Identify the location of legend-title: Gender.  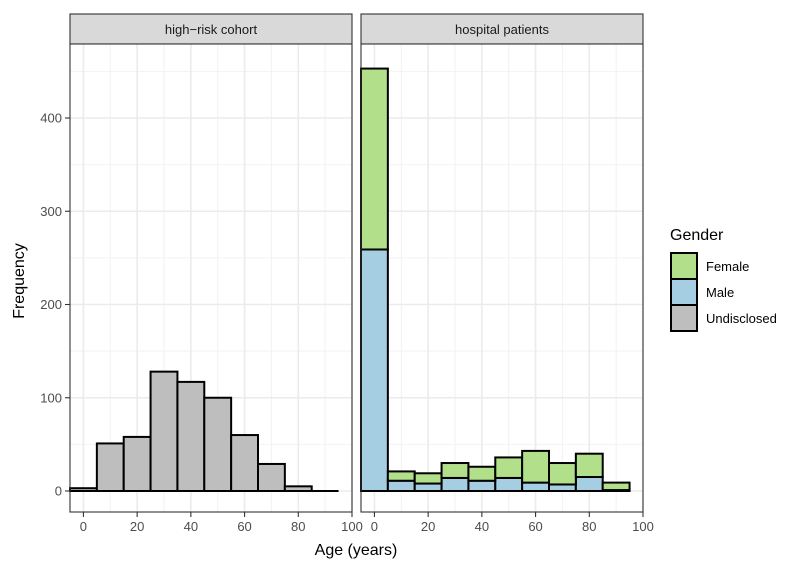
(697, 235).